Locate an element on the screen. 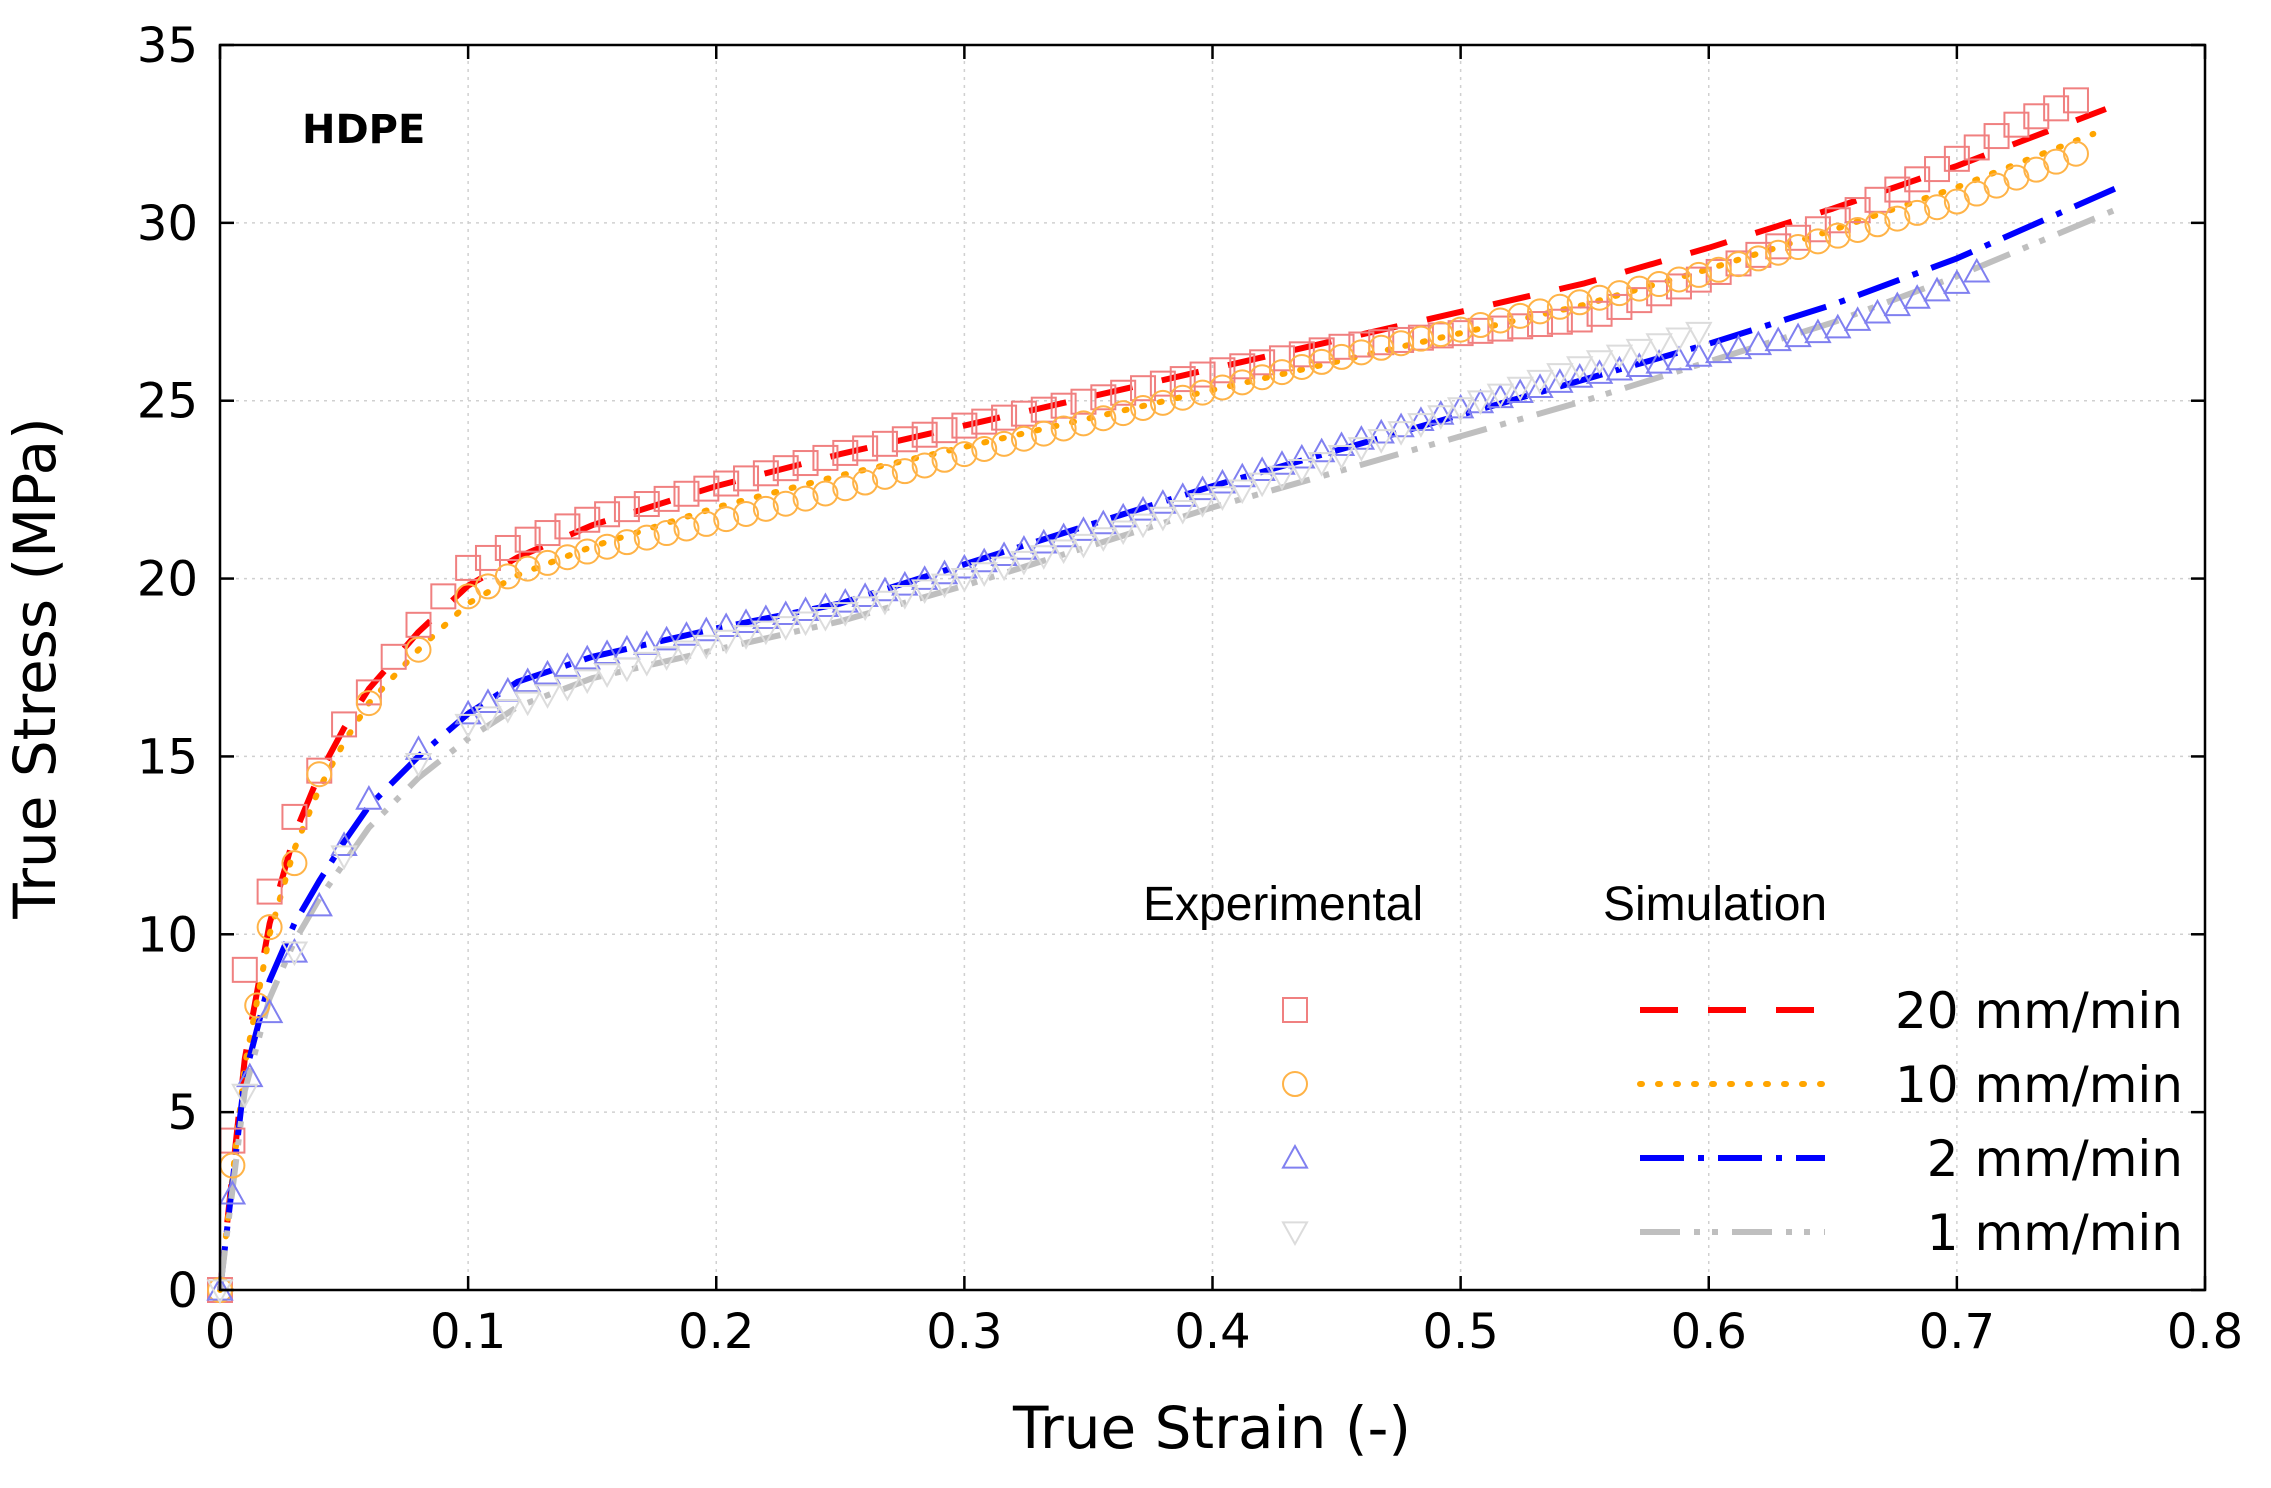 The image size is (2271, 1488). y-tick-label: 15 is located at coordinates (167, 757).